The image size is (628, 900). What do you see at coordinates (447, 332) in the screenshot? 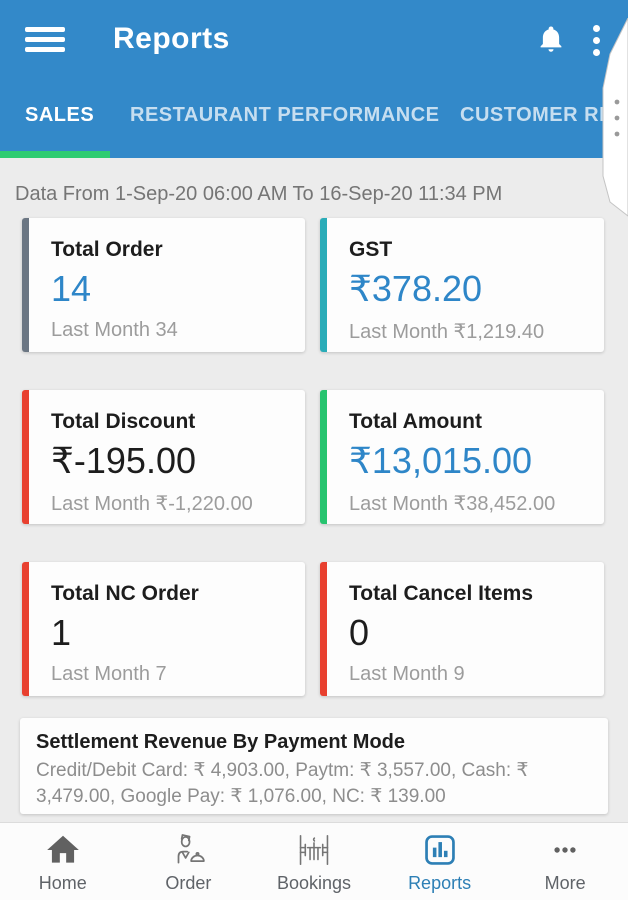
I see `stat-card-subtext: Last Month ₹1,219.40` at bounding box center [447, 332].